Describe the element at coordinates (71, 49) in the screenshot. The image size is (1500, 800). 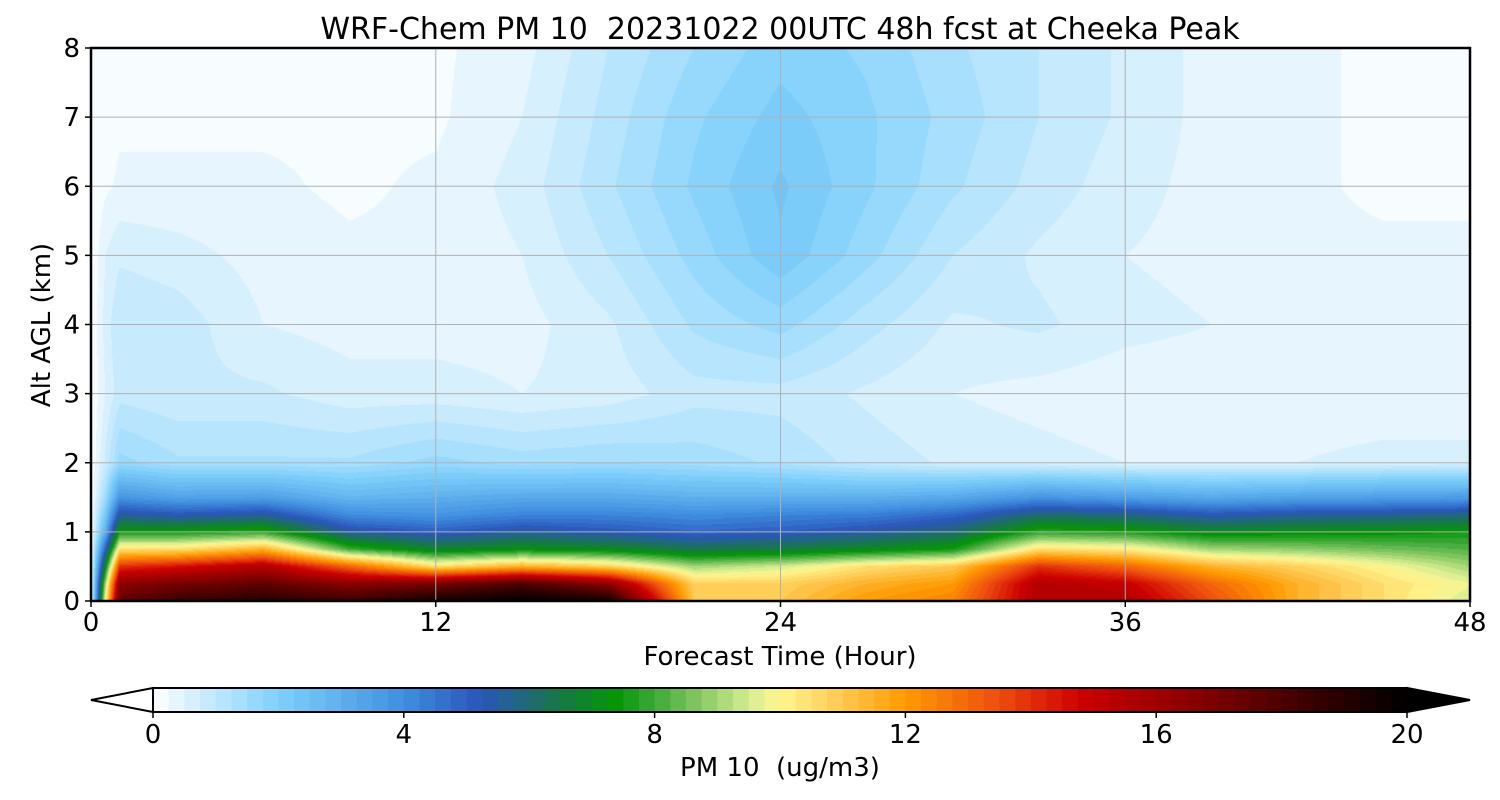
I see `y-tick-label: 8` at that location.